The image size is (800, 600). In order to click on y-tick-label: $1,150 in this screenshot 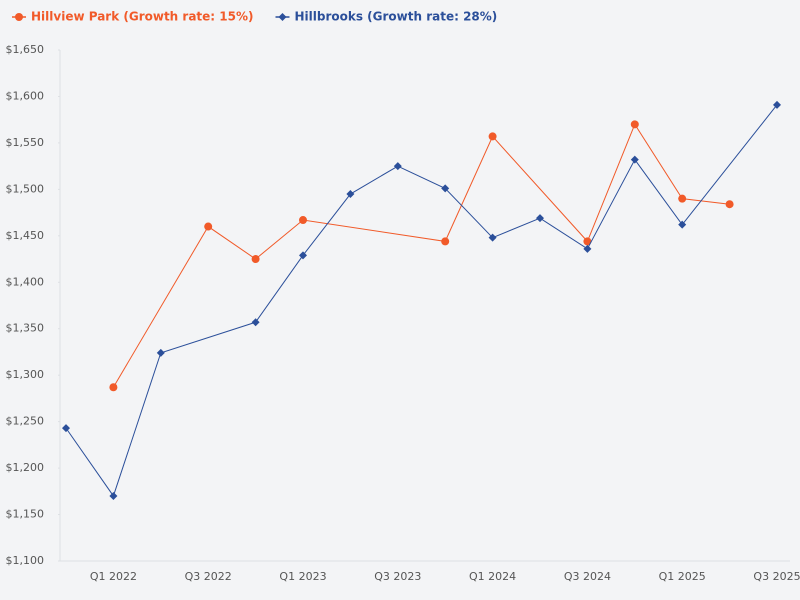, I will do `click(25, 514)`.